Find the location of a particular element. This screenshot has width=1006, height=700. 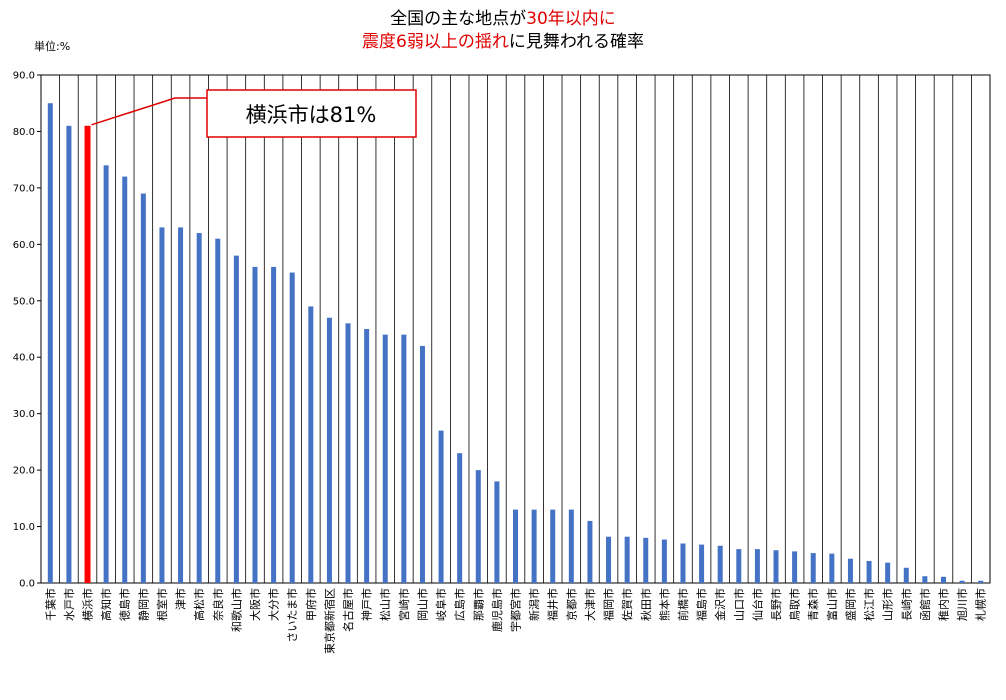

category-label: 静岡市 is located at coordinates (143, 604).